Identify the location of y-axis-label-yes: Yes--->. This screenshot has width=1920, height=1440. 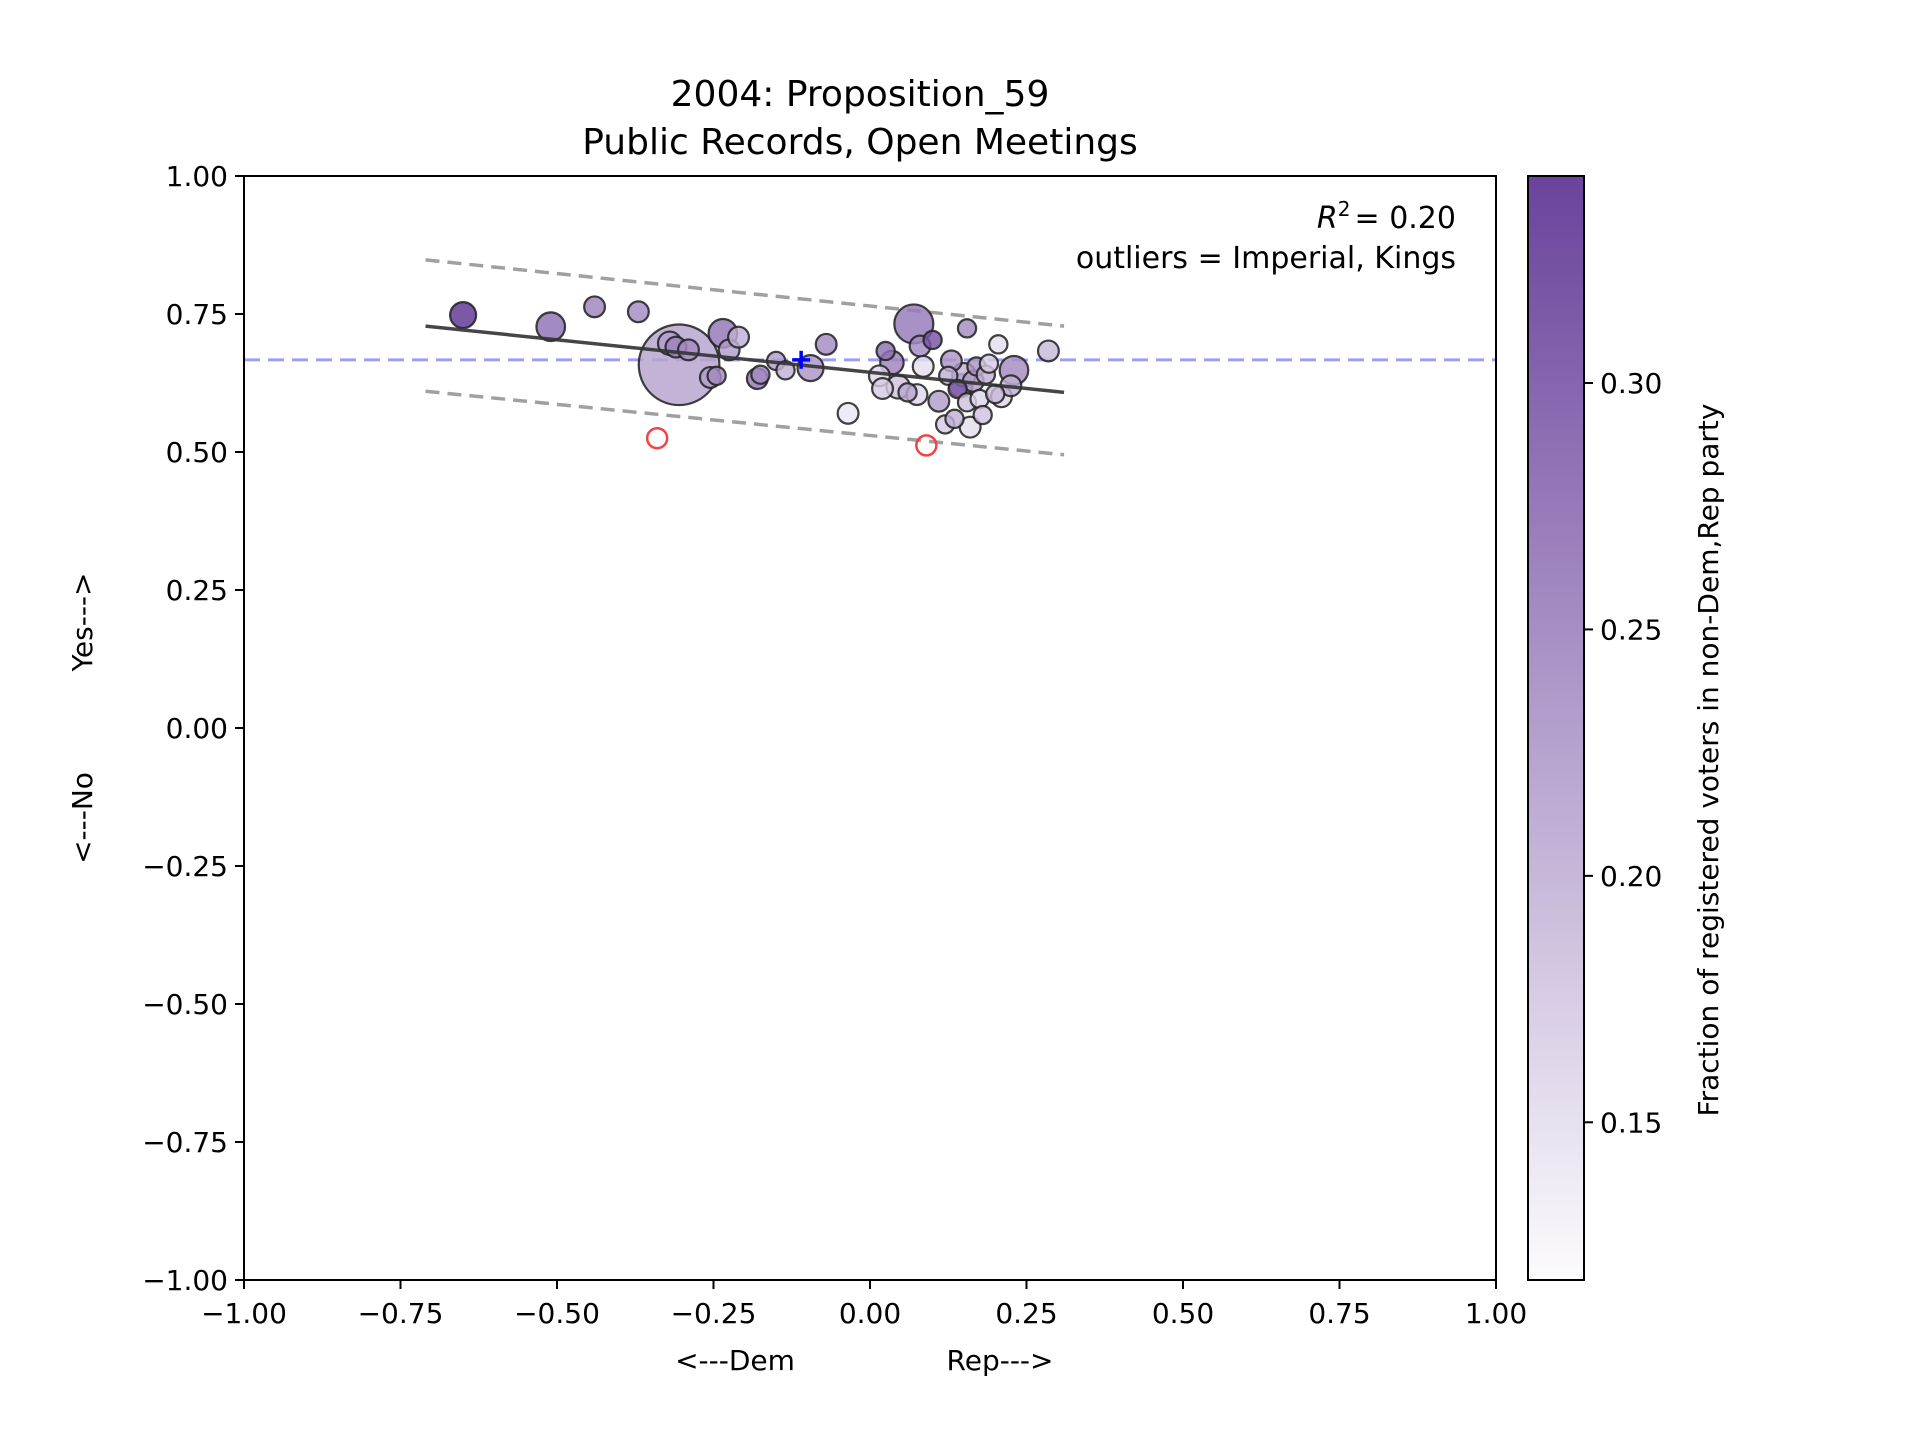
(82, 623).